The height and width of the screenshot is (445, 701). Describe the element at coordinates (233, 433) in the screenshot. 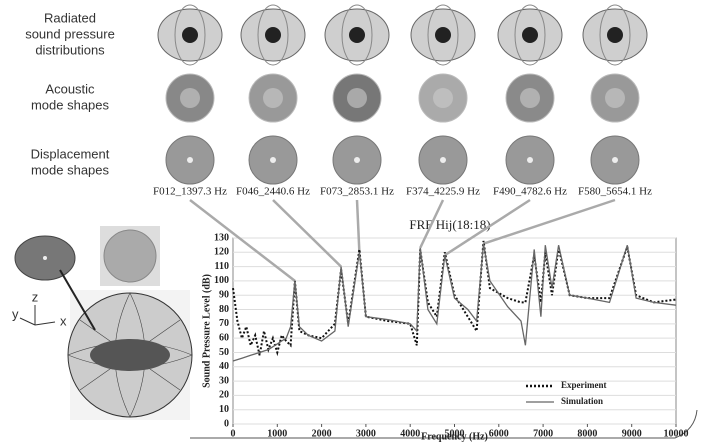

I see `x-tick-label: 0` at that location.